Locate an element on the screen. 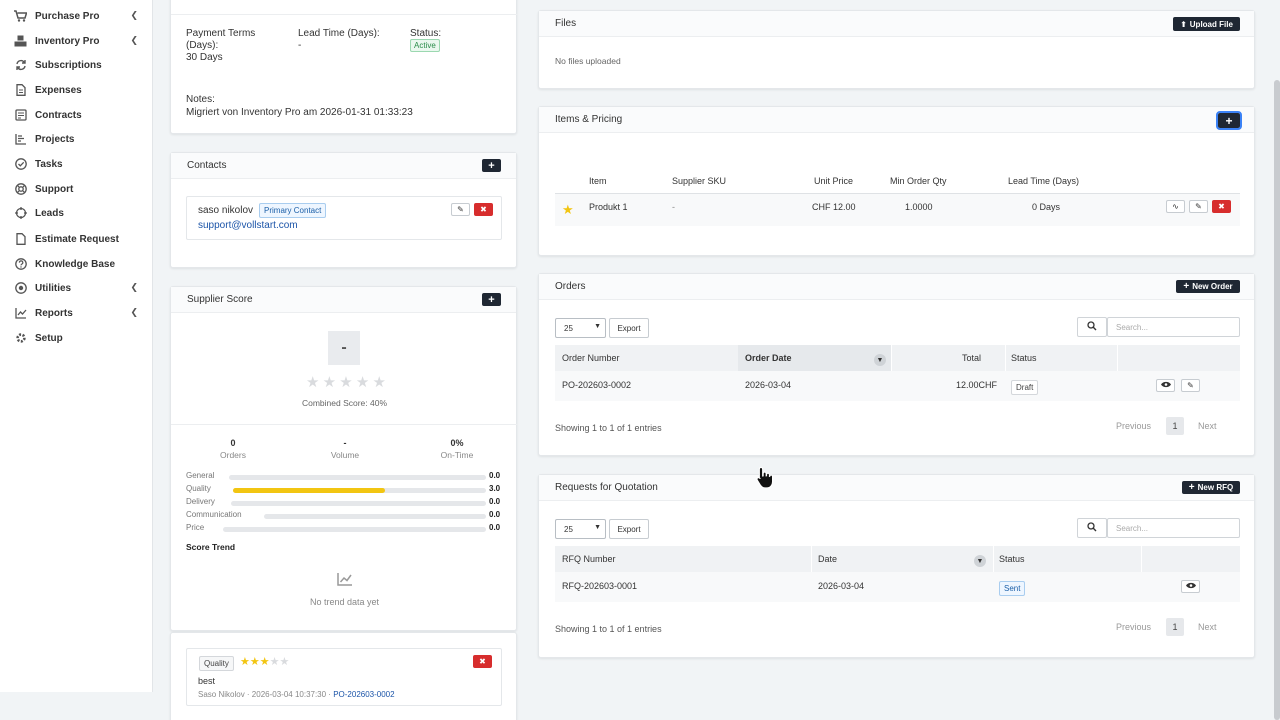 This screenshot has height=720, width=1280. contact-name: saso nikolov is located at coordinates (226, 210).